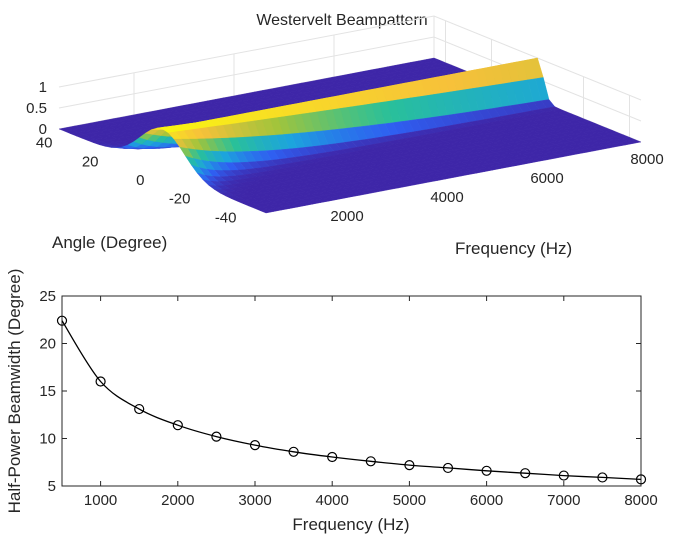 This screenshot has width=692, height=541. I want to click on angle-tick-label: 40, so click(44, 143).